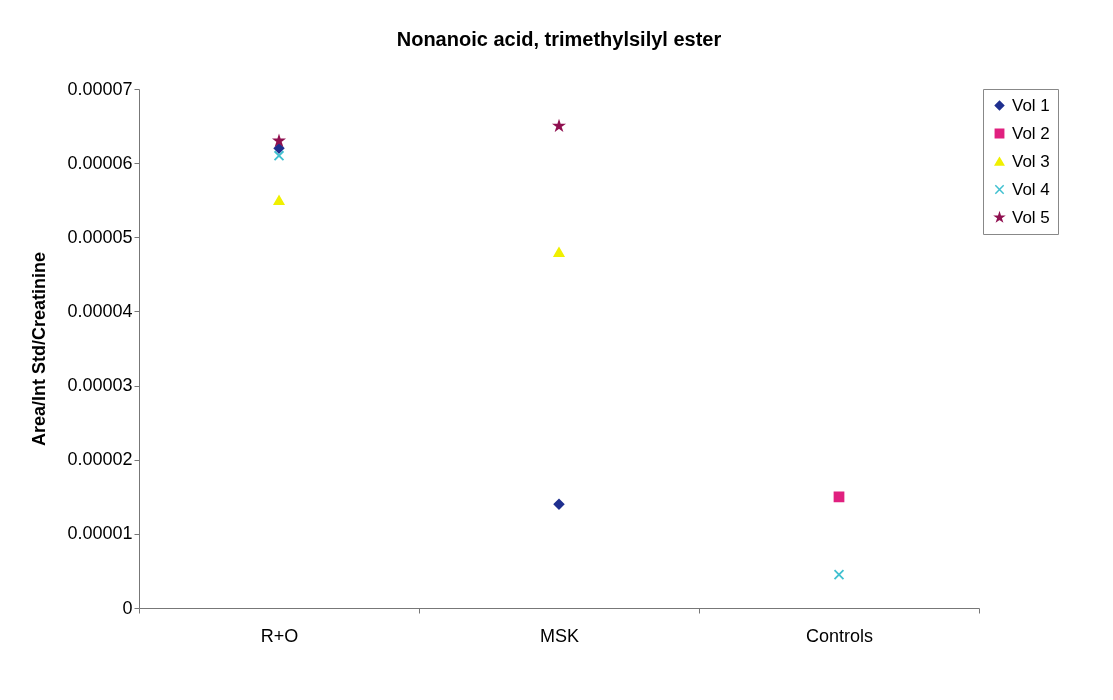  Describe the element at coordinates (559, 39) in the screenshot. I see `chart-title: Nonanoic acid, trimethylsilyl ester` at that location.